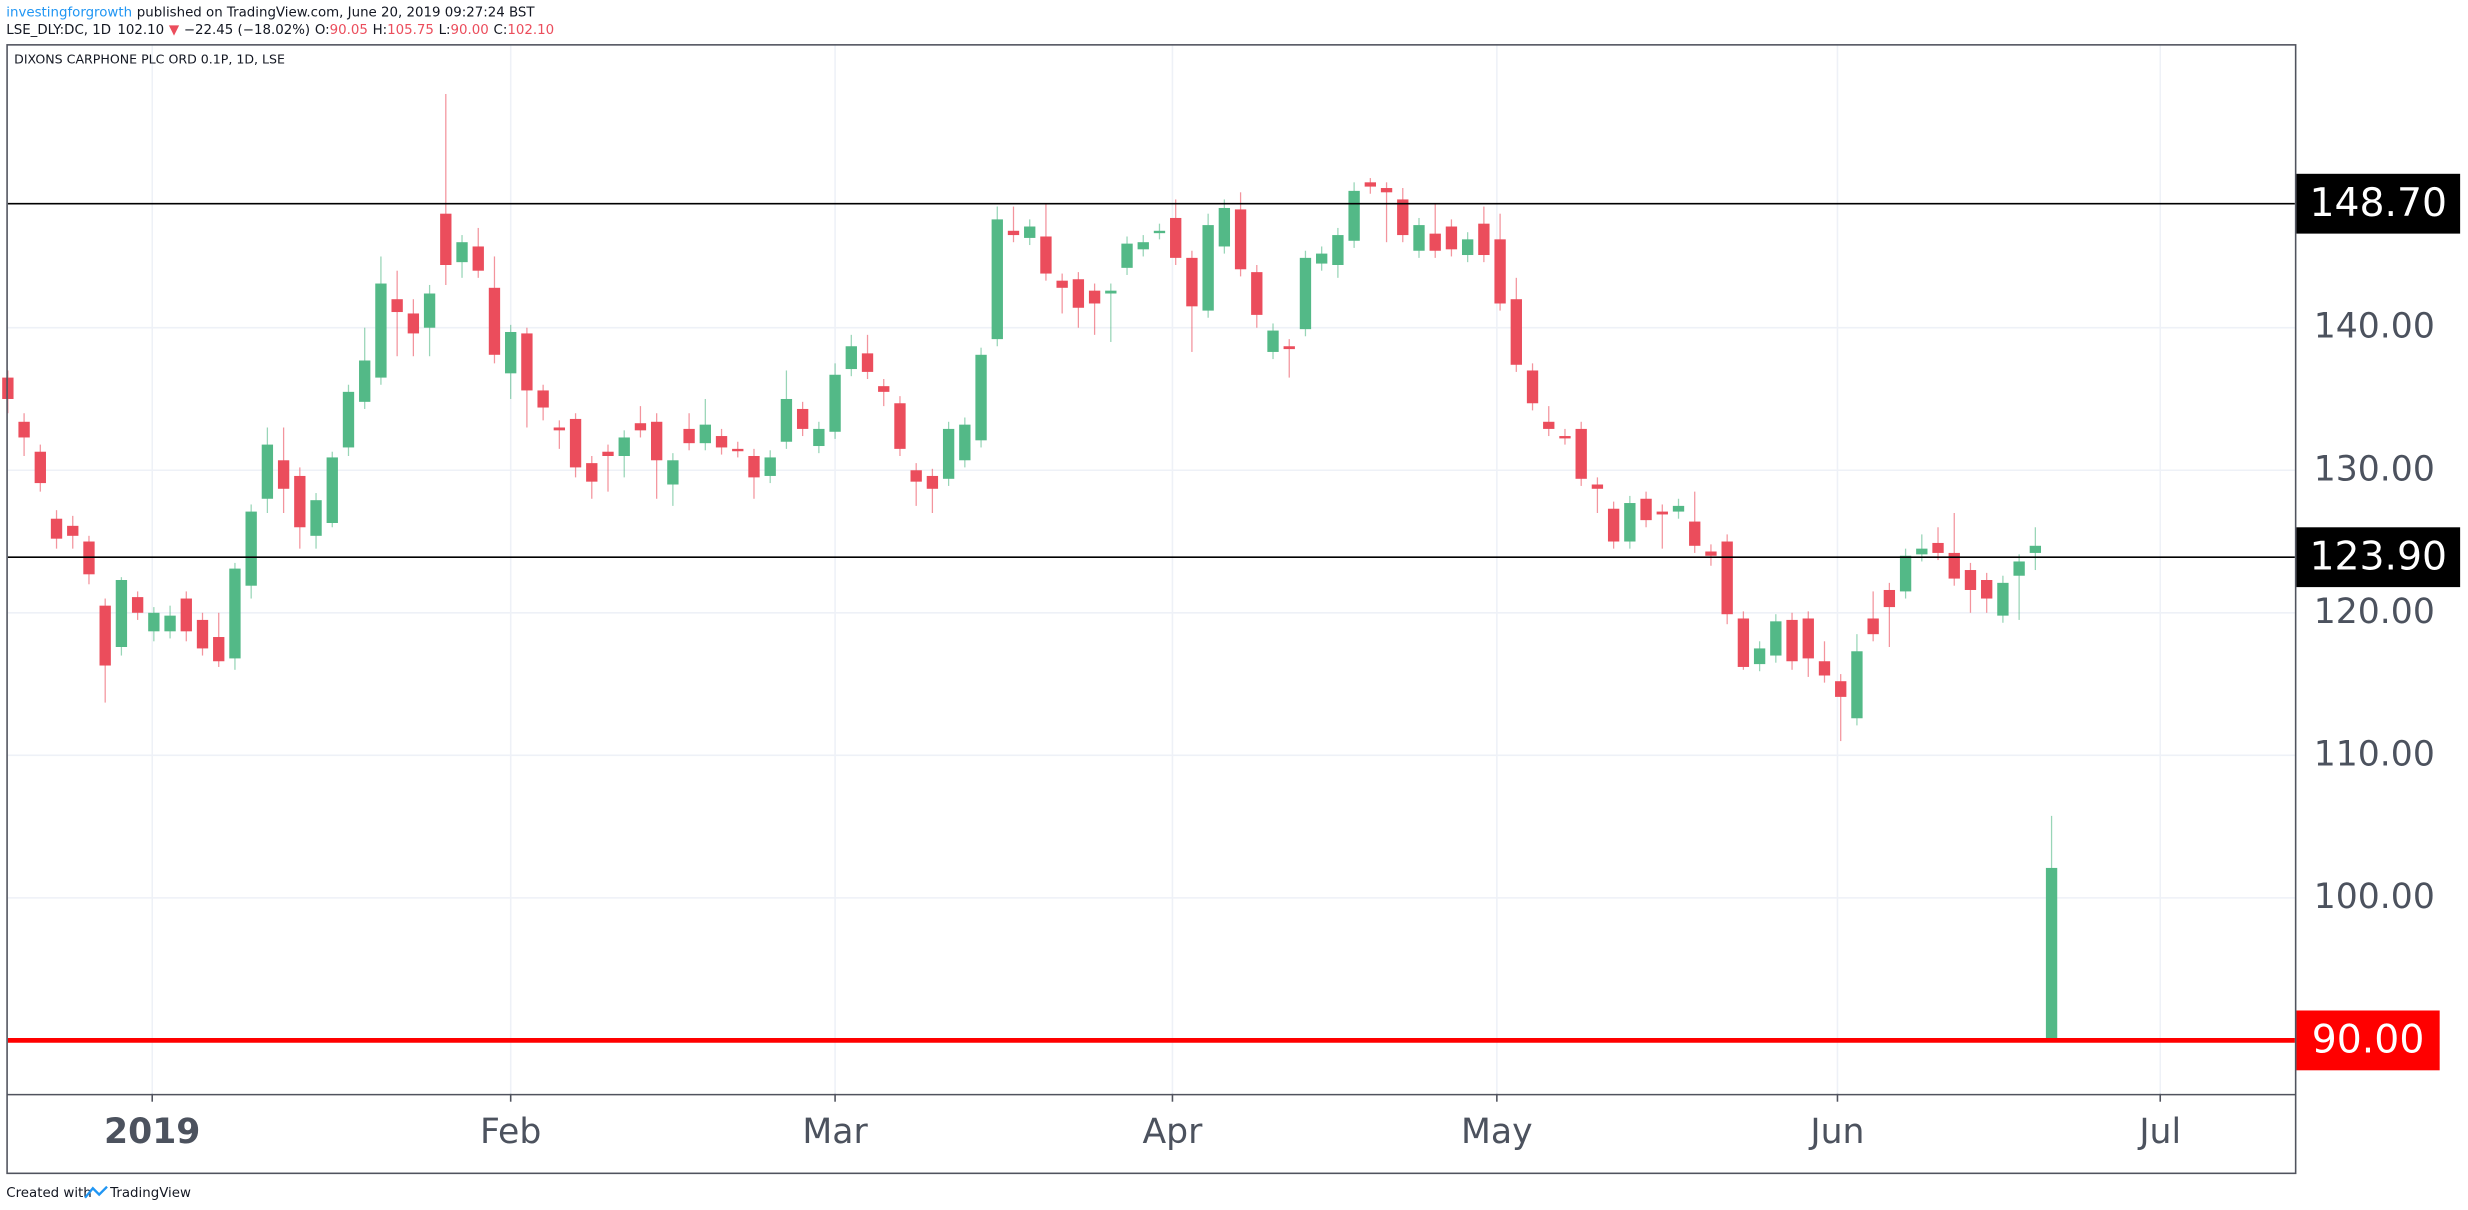 The height and width of the screenshot is (1210, 2468). I want to click on ohlc-value: 102.10, so click(530, 30).